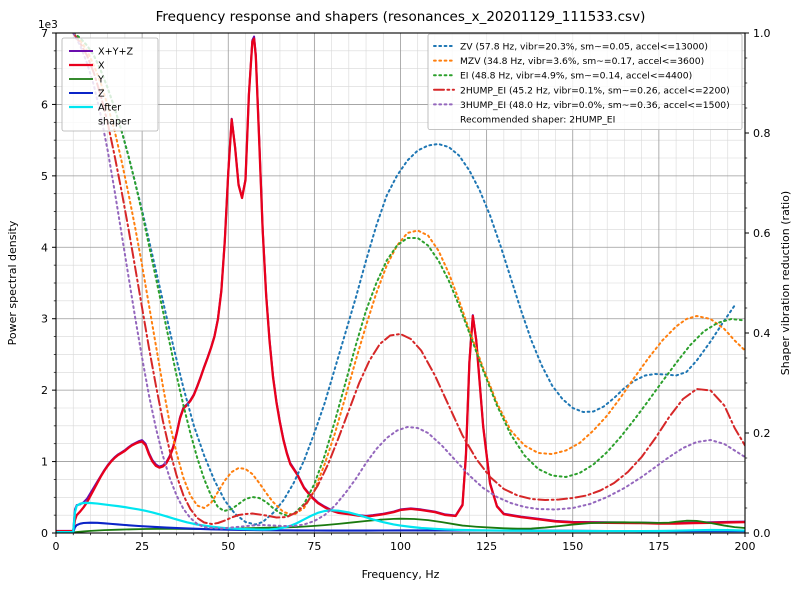 This screenshot has width=800, height=600. Describe the element at coordinates (572, 546) in the screenshot. I see `x-tick-label: 150` at that location.